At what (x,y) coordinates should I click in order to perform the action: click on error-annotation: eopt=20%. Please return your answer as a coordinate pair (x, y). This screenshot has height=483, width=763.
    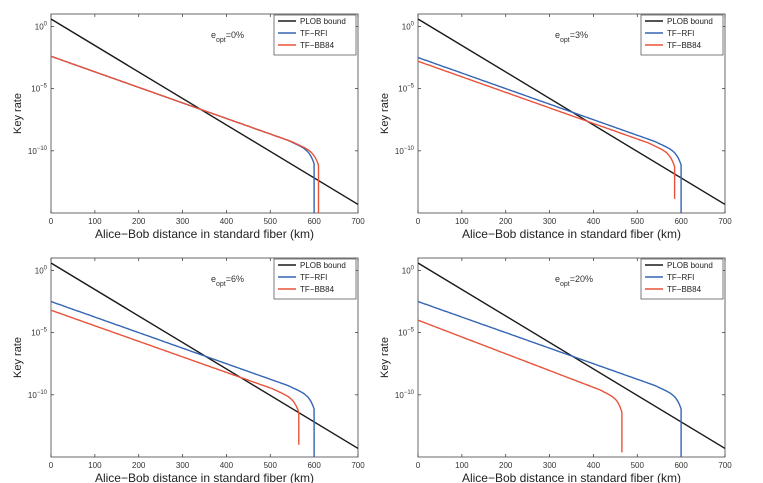
    Looking at the image, I should click on (574, 281).